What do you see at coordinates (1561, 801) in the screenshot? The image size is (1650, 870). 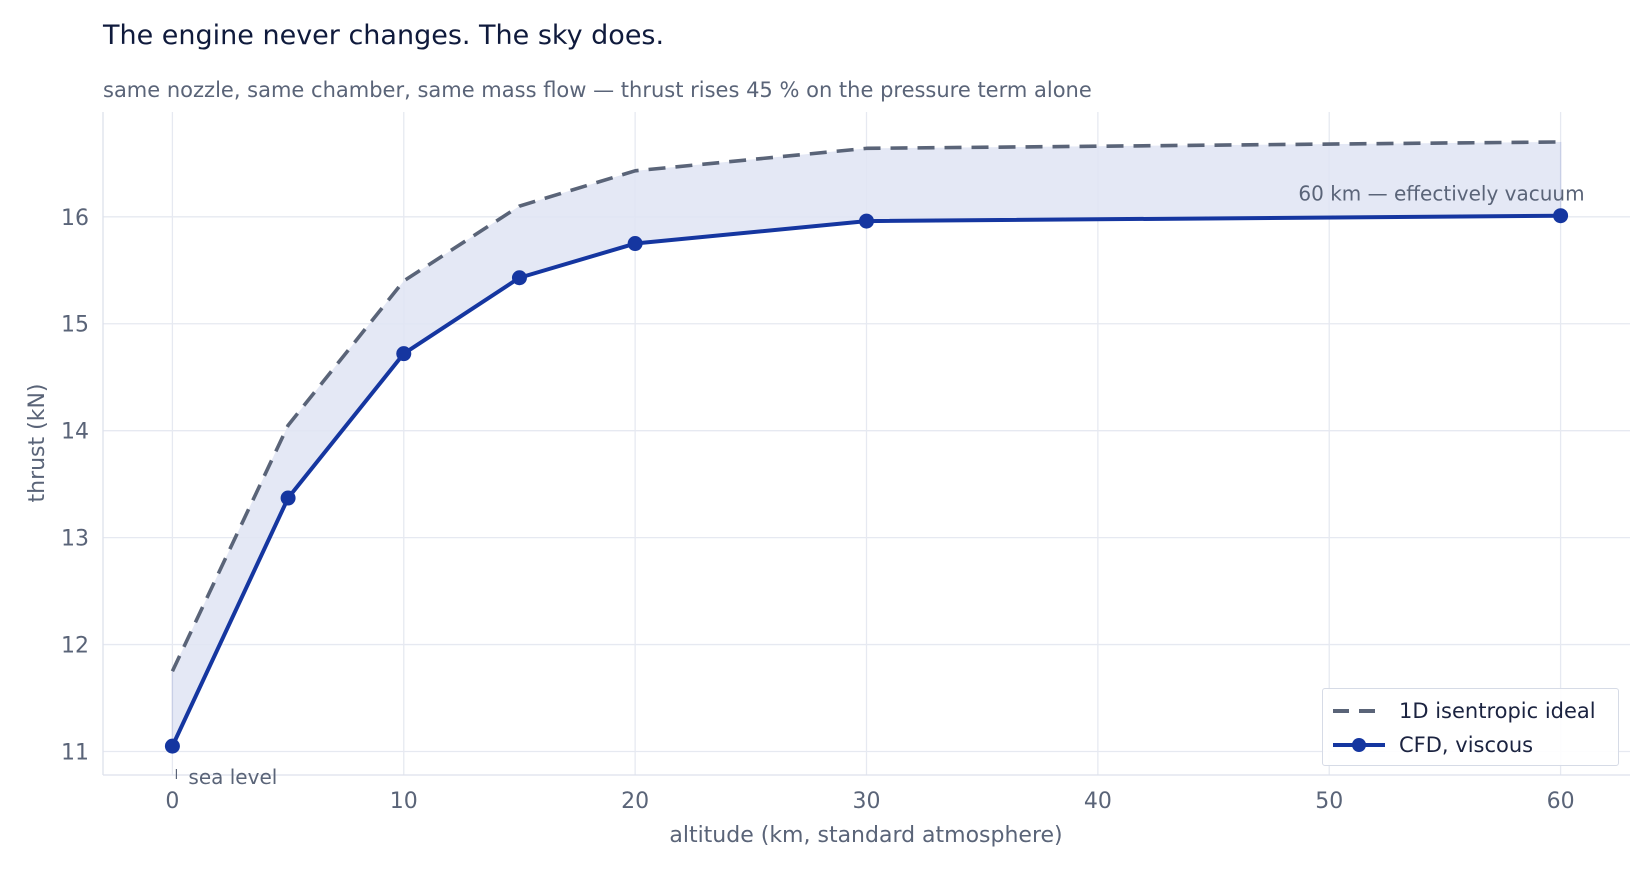 I see `x-tick-label: 60` at bounding box center [1561, 801].